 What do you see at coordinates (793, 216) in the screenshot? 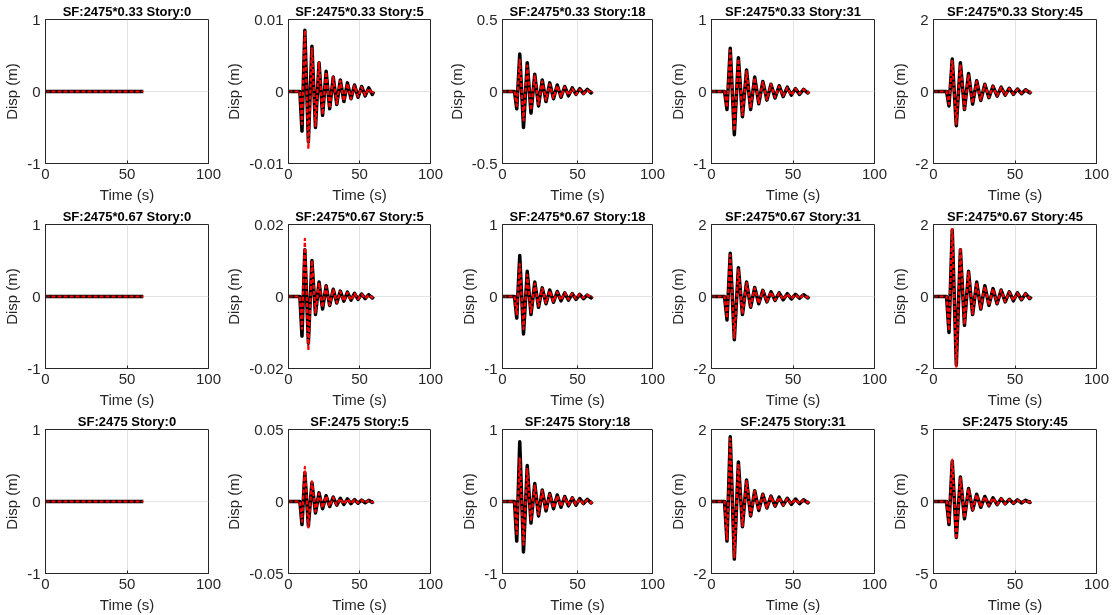
I see `chart-title: SF:2475*0.67 Story:31` at bounding box center [793, 216].